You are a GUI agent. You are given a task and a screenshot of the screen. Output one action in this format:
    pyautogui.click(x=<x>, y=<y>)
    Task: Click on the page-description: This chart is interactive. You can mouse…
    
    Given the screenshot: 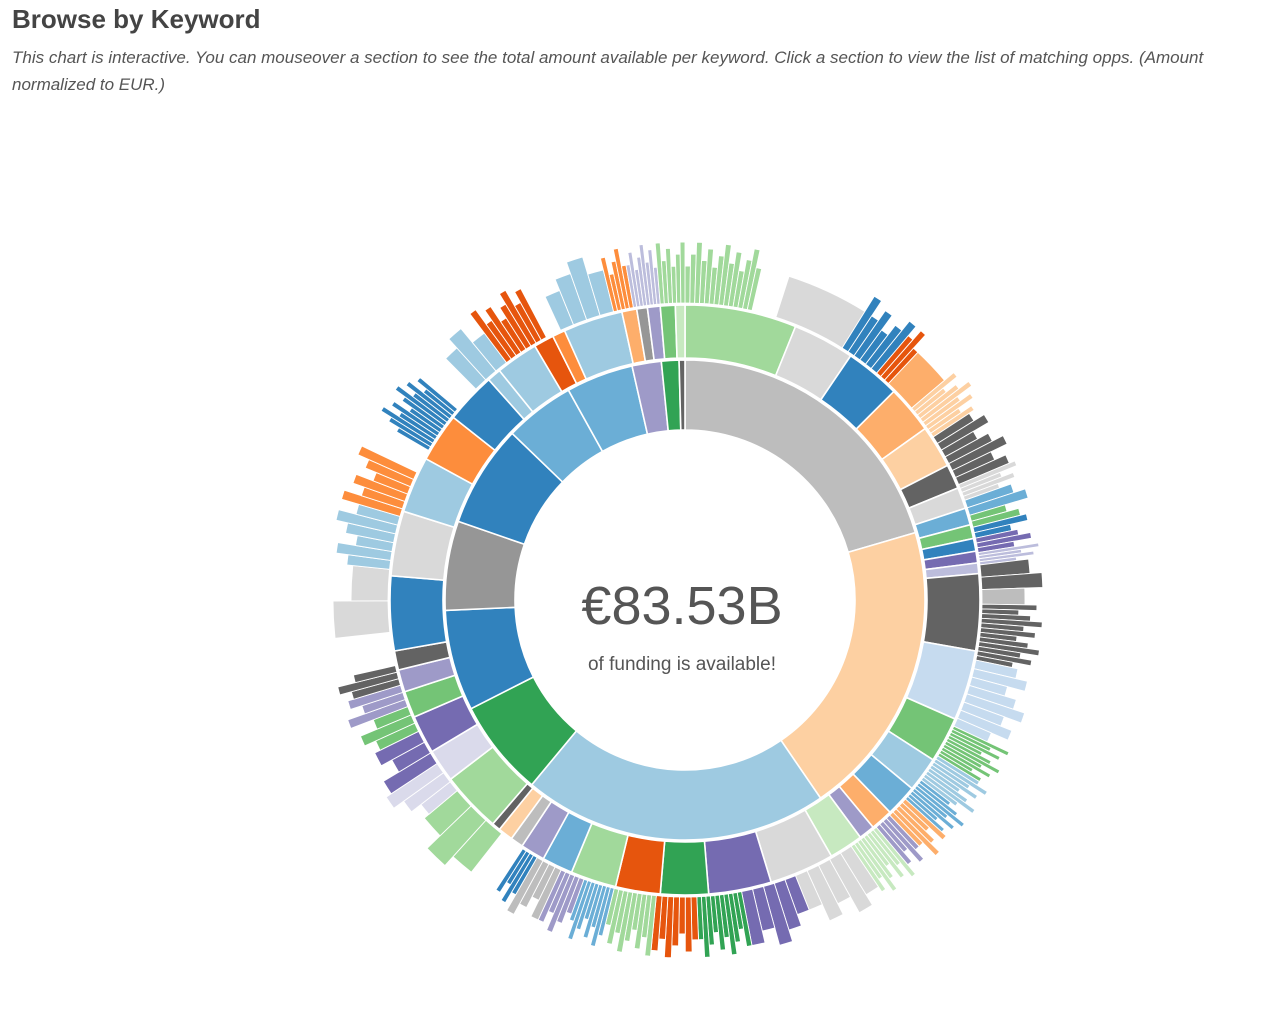 What is the action you would take?
    pyautogui.click(x=608, y=71)
    